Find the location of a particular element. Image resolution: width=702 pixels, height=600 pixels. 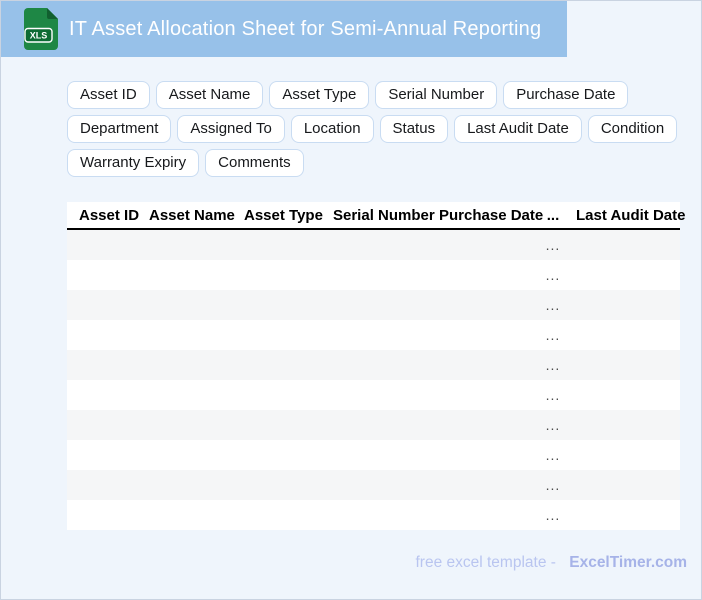

footer-credit-text: free excel template - is located at coordinates (485, 562).